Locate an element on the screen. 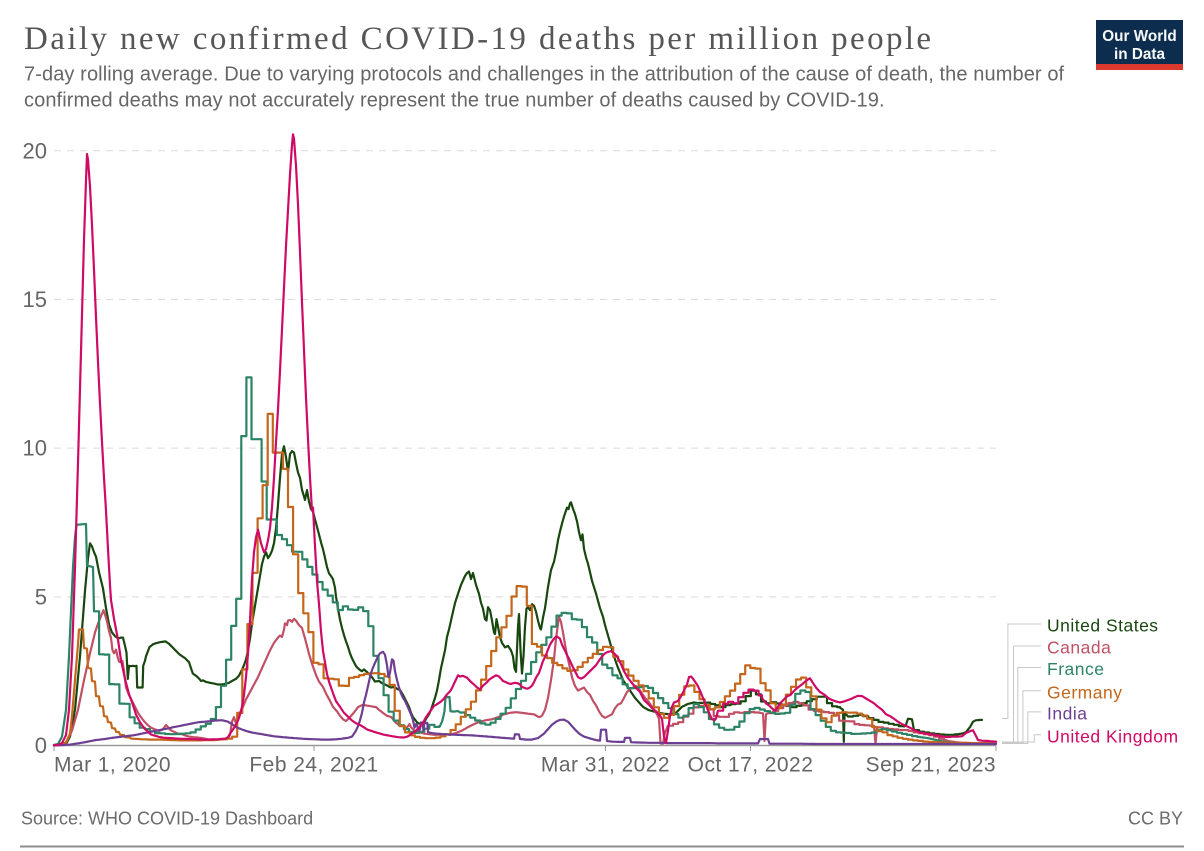 The image size is (1204, 851). svg-text: Feb 24, 2021 is located at coordinates (313, 765).